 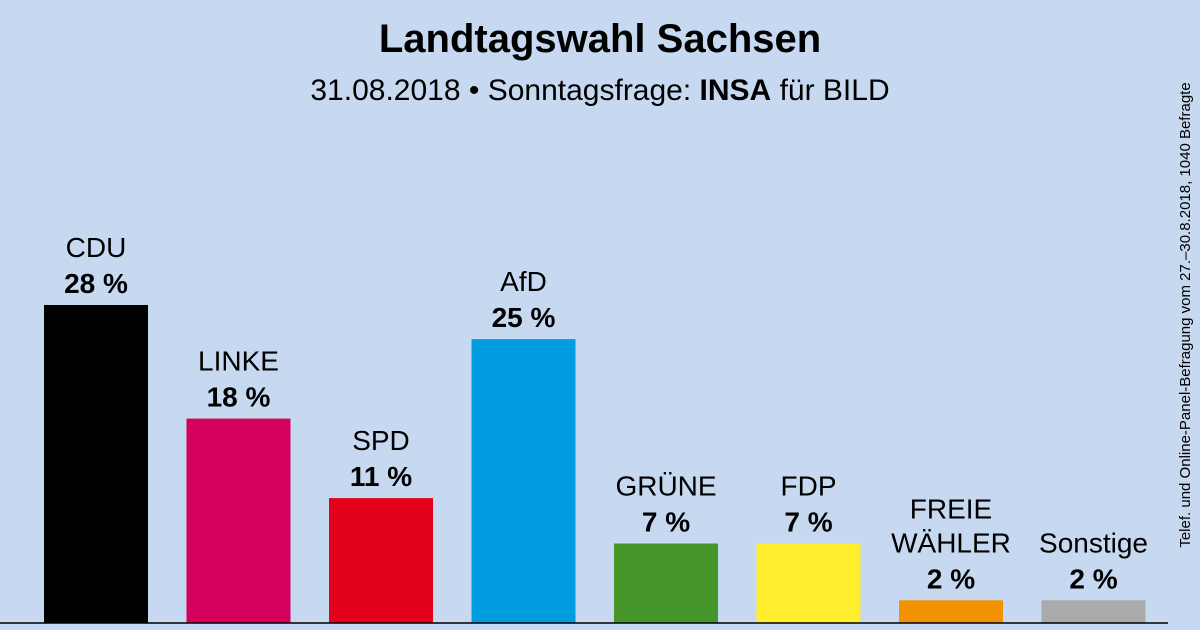 What do you see at coordinates (951, 611) in the screenshot?
I see `bar-freie-wähler` at bounding box center [951, 611].